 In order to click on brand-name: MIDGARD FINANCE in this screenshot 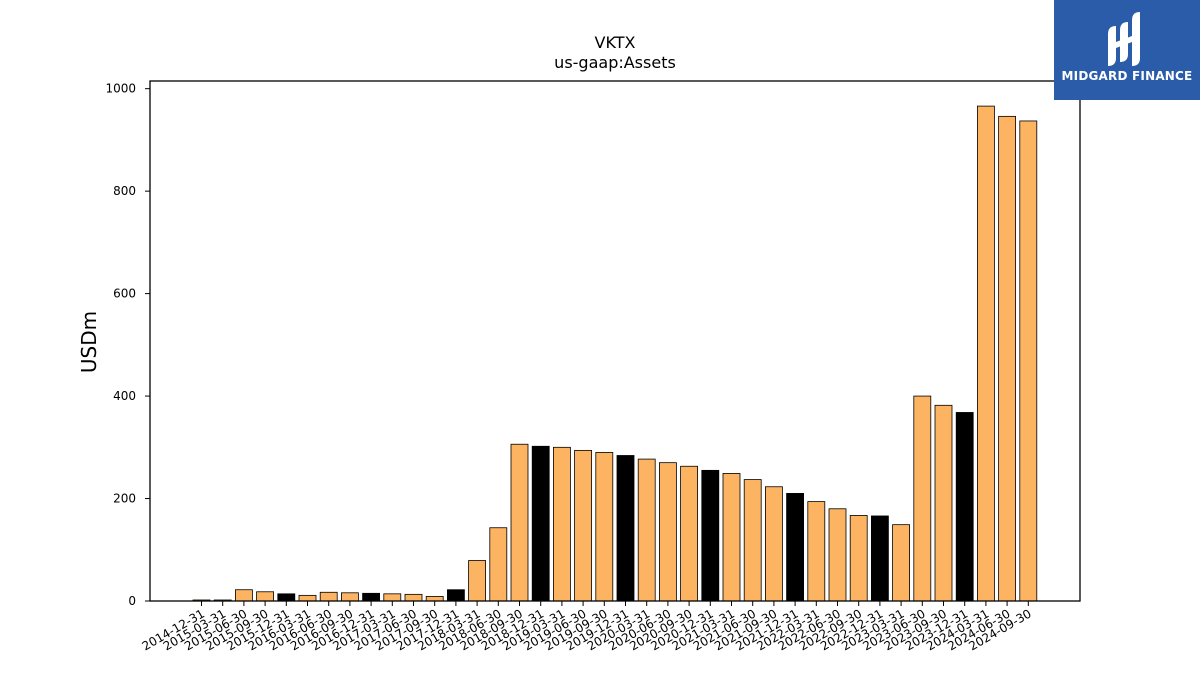, I will do `click(1127, 76)`.